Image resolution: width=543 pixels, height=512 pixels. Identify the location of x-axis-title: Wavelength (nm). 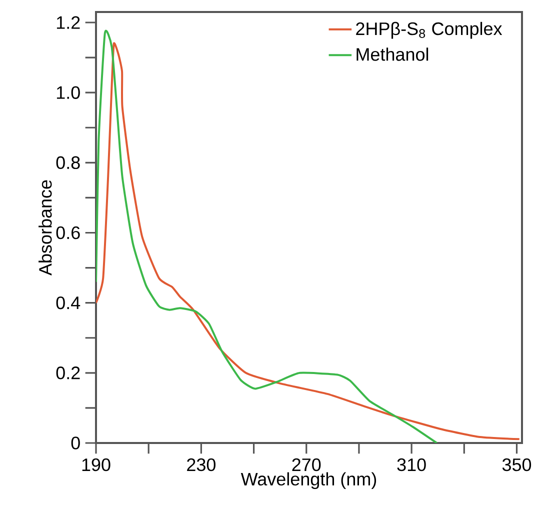
(308, 481).